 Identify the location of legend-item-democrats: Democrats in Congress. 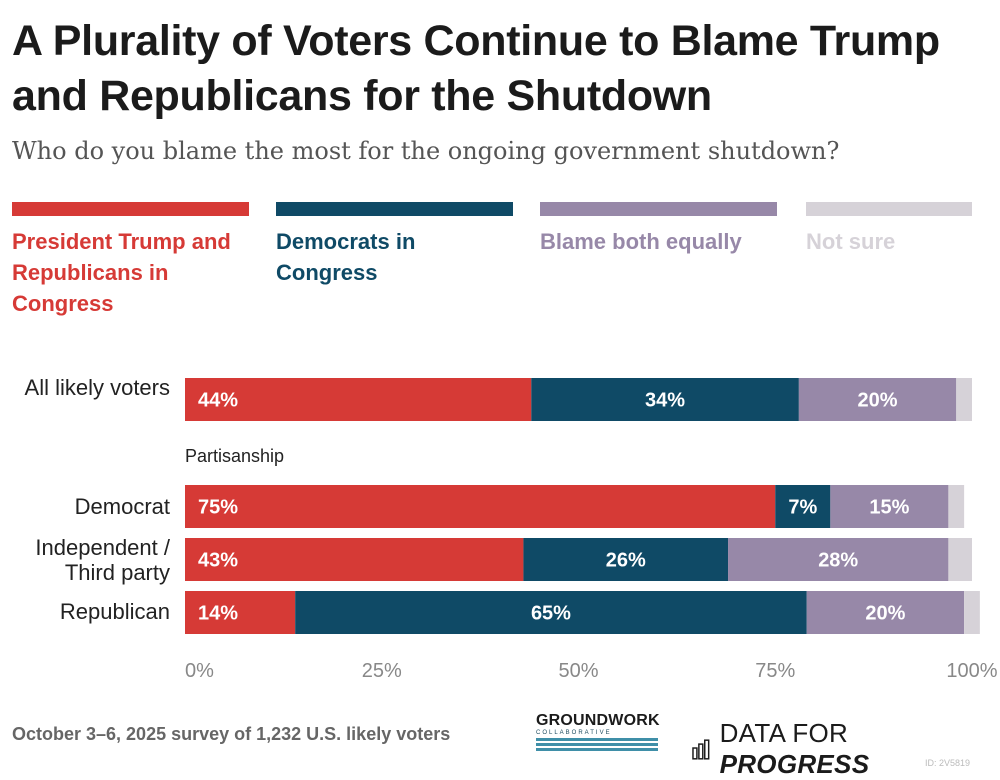
(394, 245).